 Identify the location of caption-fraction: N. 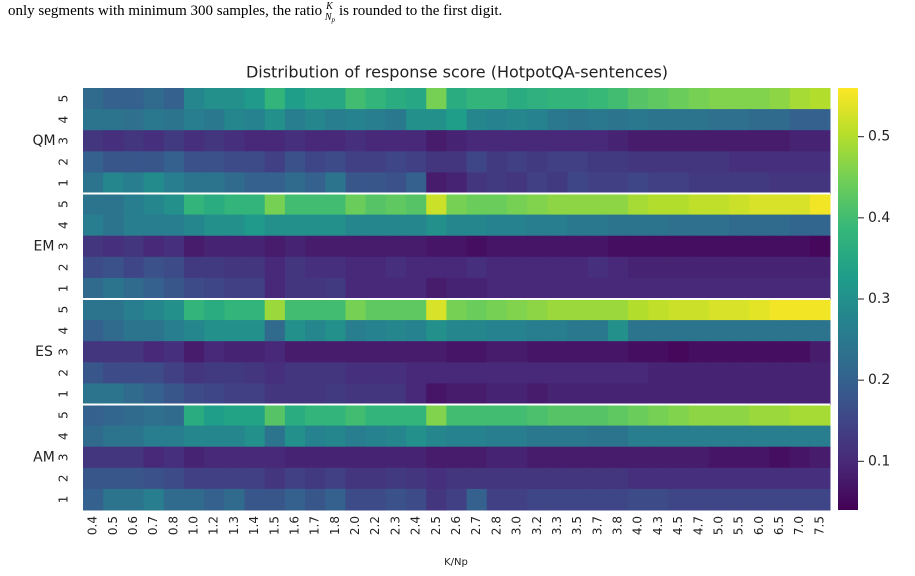
(328, 17).